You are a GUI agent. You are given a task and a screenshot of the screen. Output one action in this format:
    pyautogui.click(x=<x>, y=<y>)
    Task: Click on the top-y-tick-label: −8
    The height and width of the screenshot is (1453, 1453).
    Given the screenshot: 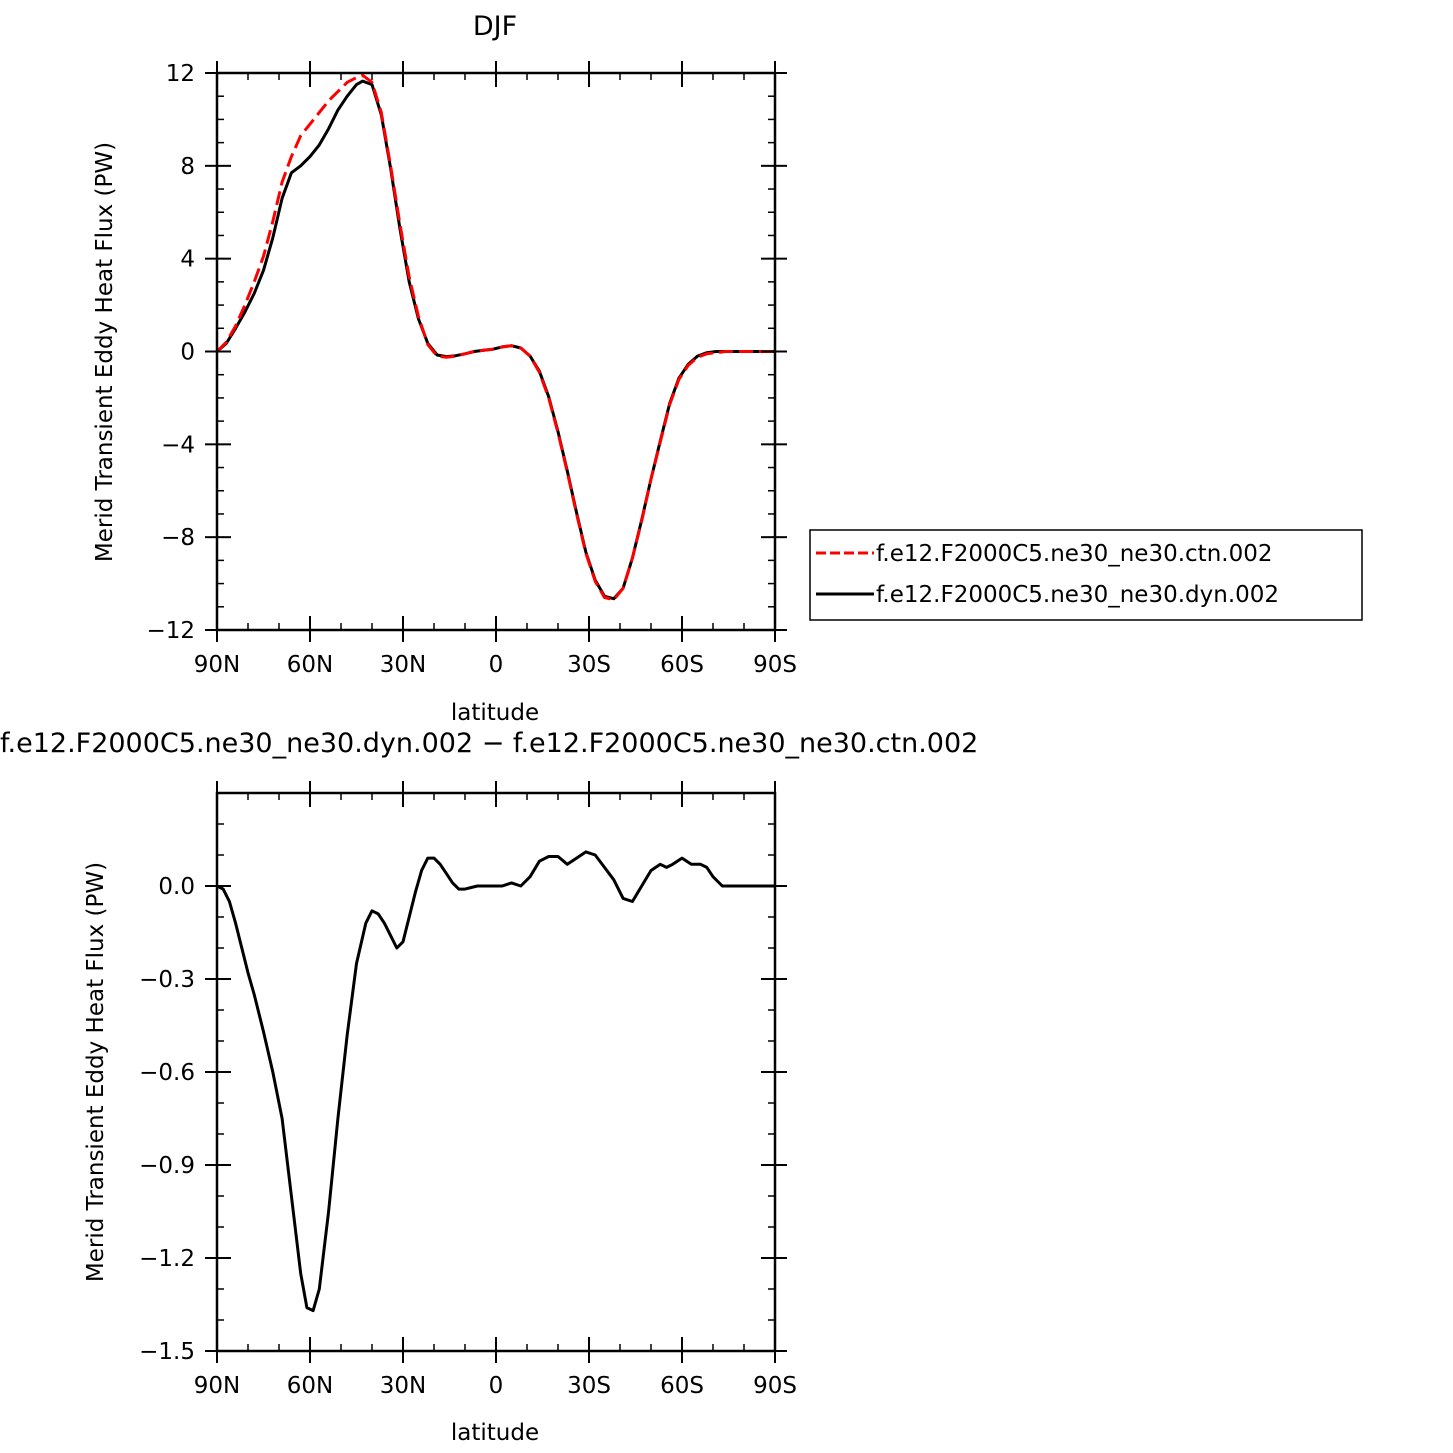 What is the action you would take?
    pyautogui.click(x=178, y=538)
    